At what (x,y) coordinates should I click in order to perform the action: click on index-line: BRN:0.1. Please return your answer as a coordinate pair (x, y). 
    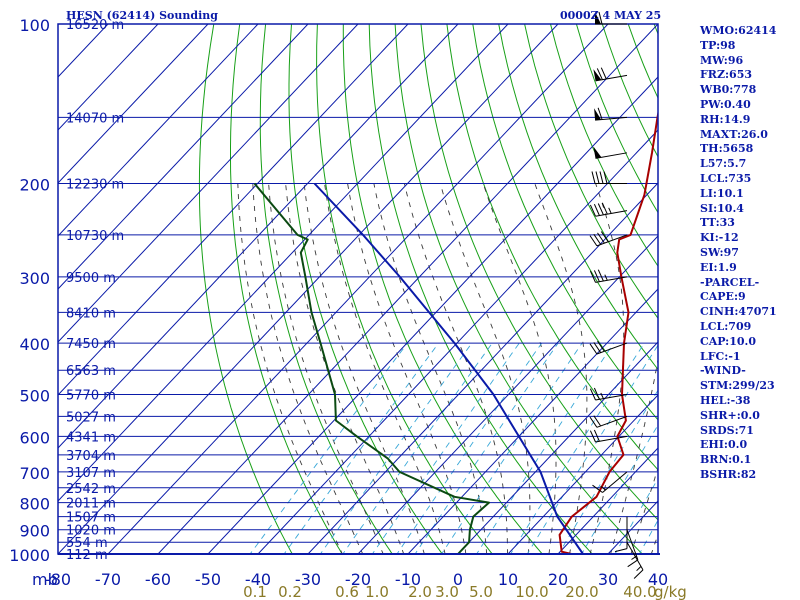
    Looking at the image, I should click on (726, 460).